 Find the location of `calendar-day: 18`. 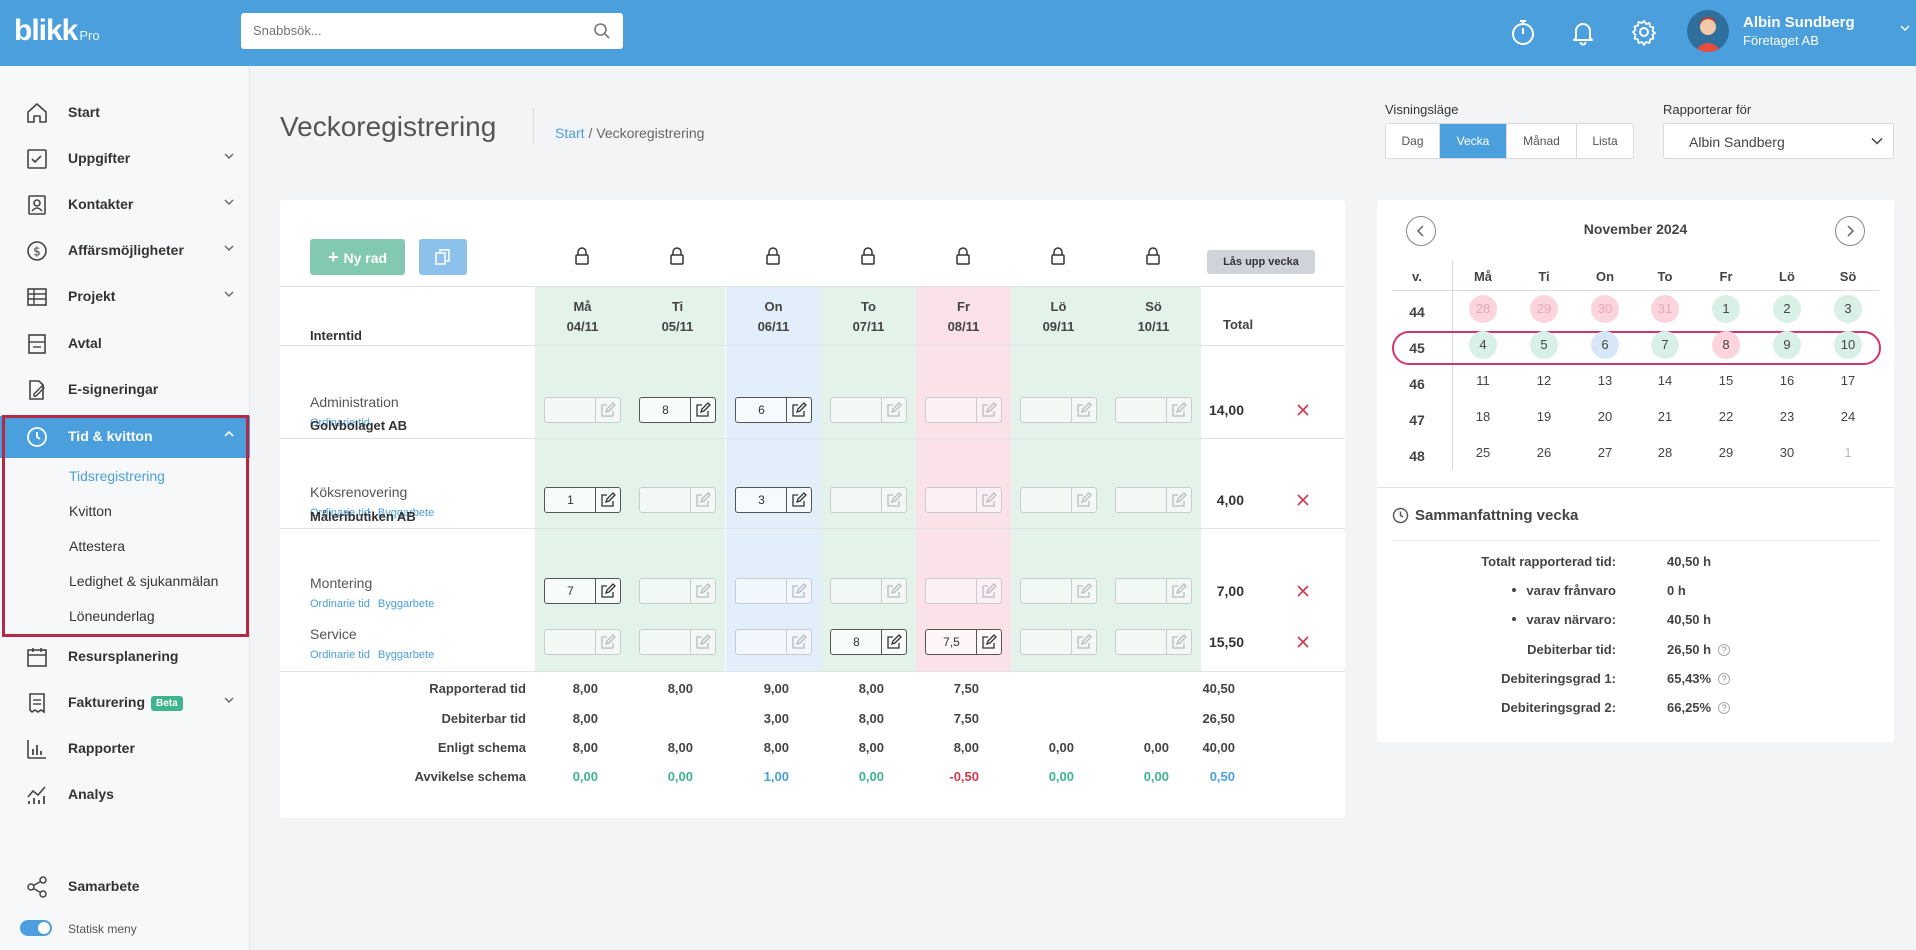

calendar-day: 18 is located at coordinates (1483, 416).